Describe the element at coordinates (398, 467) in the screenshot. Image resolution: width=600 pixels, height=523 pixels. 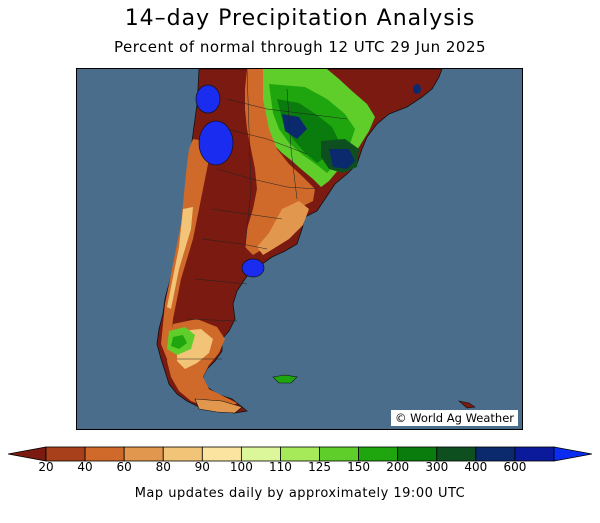
I see `legend-label: 200` at that location.